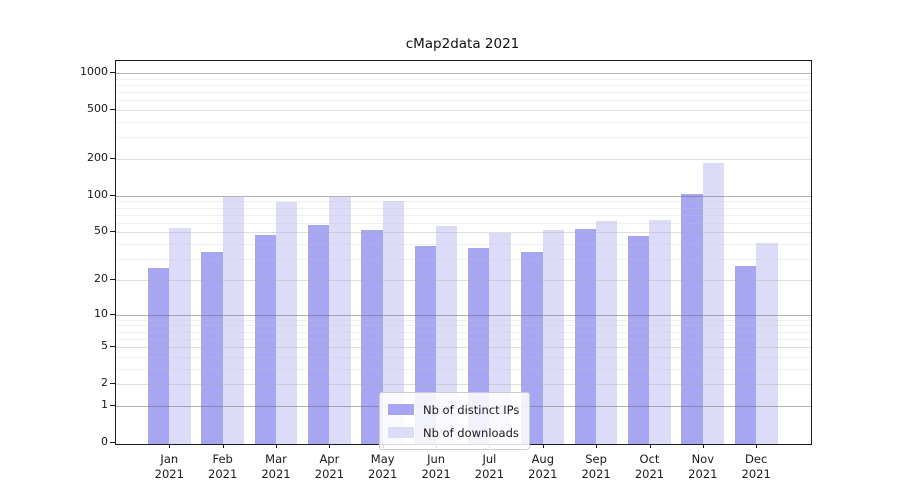 The height and width of the screenshot is (500, 900). Describe the element at coordinates (489, 466) in the screenshot. I see `x-tick-label-jul: Jul 2021` at that location.